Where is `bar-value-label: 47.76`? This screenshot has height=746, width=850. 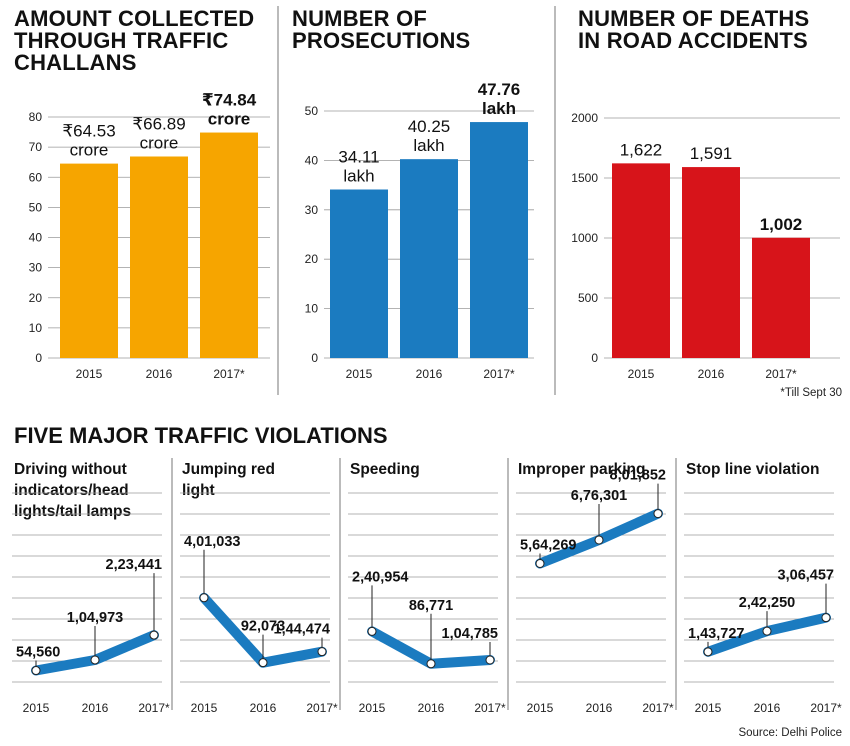 bar-value-label: 47.76 is located at coordinates (499, 89).